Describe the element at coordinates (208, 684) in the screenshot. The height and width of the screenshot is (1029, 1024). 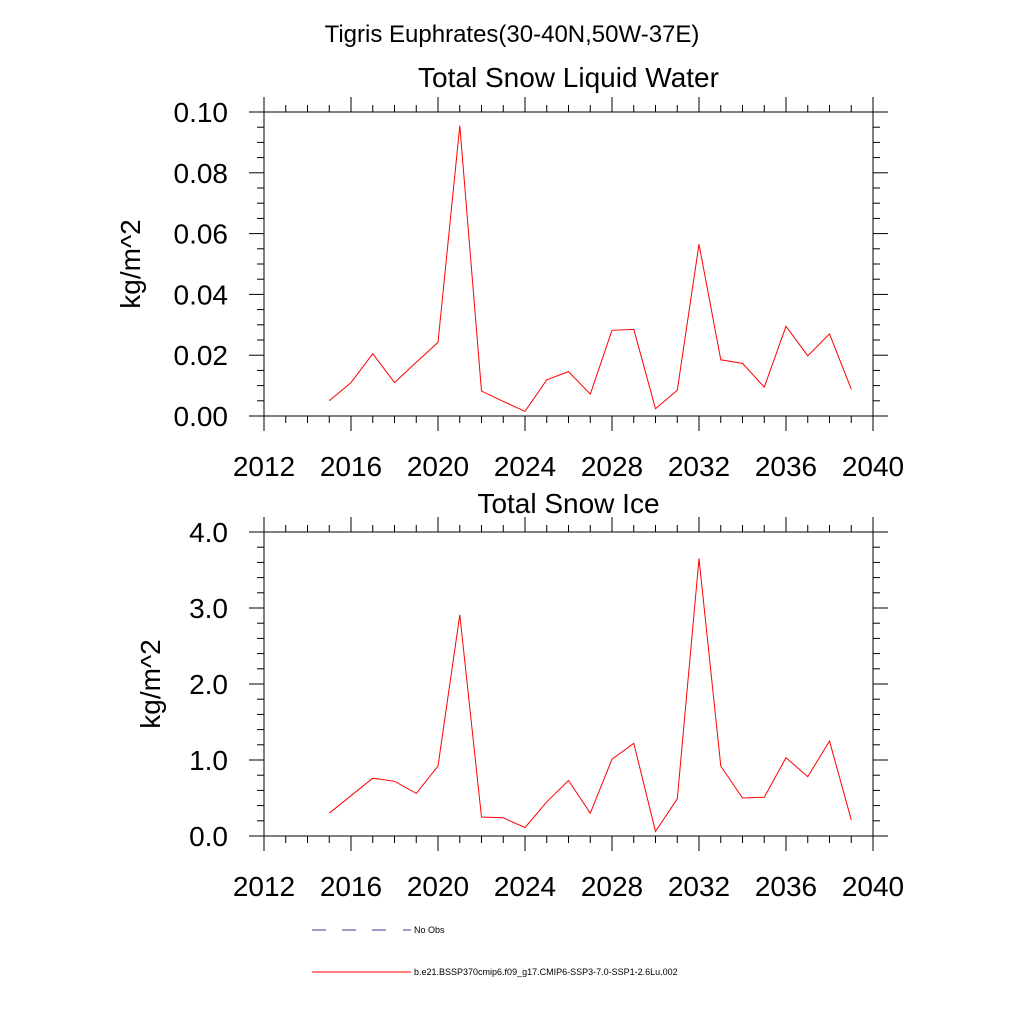
I see `y-tick-label: 2.0` at that location.